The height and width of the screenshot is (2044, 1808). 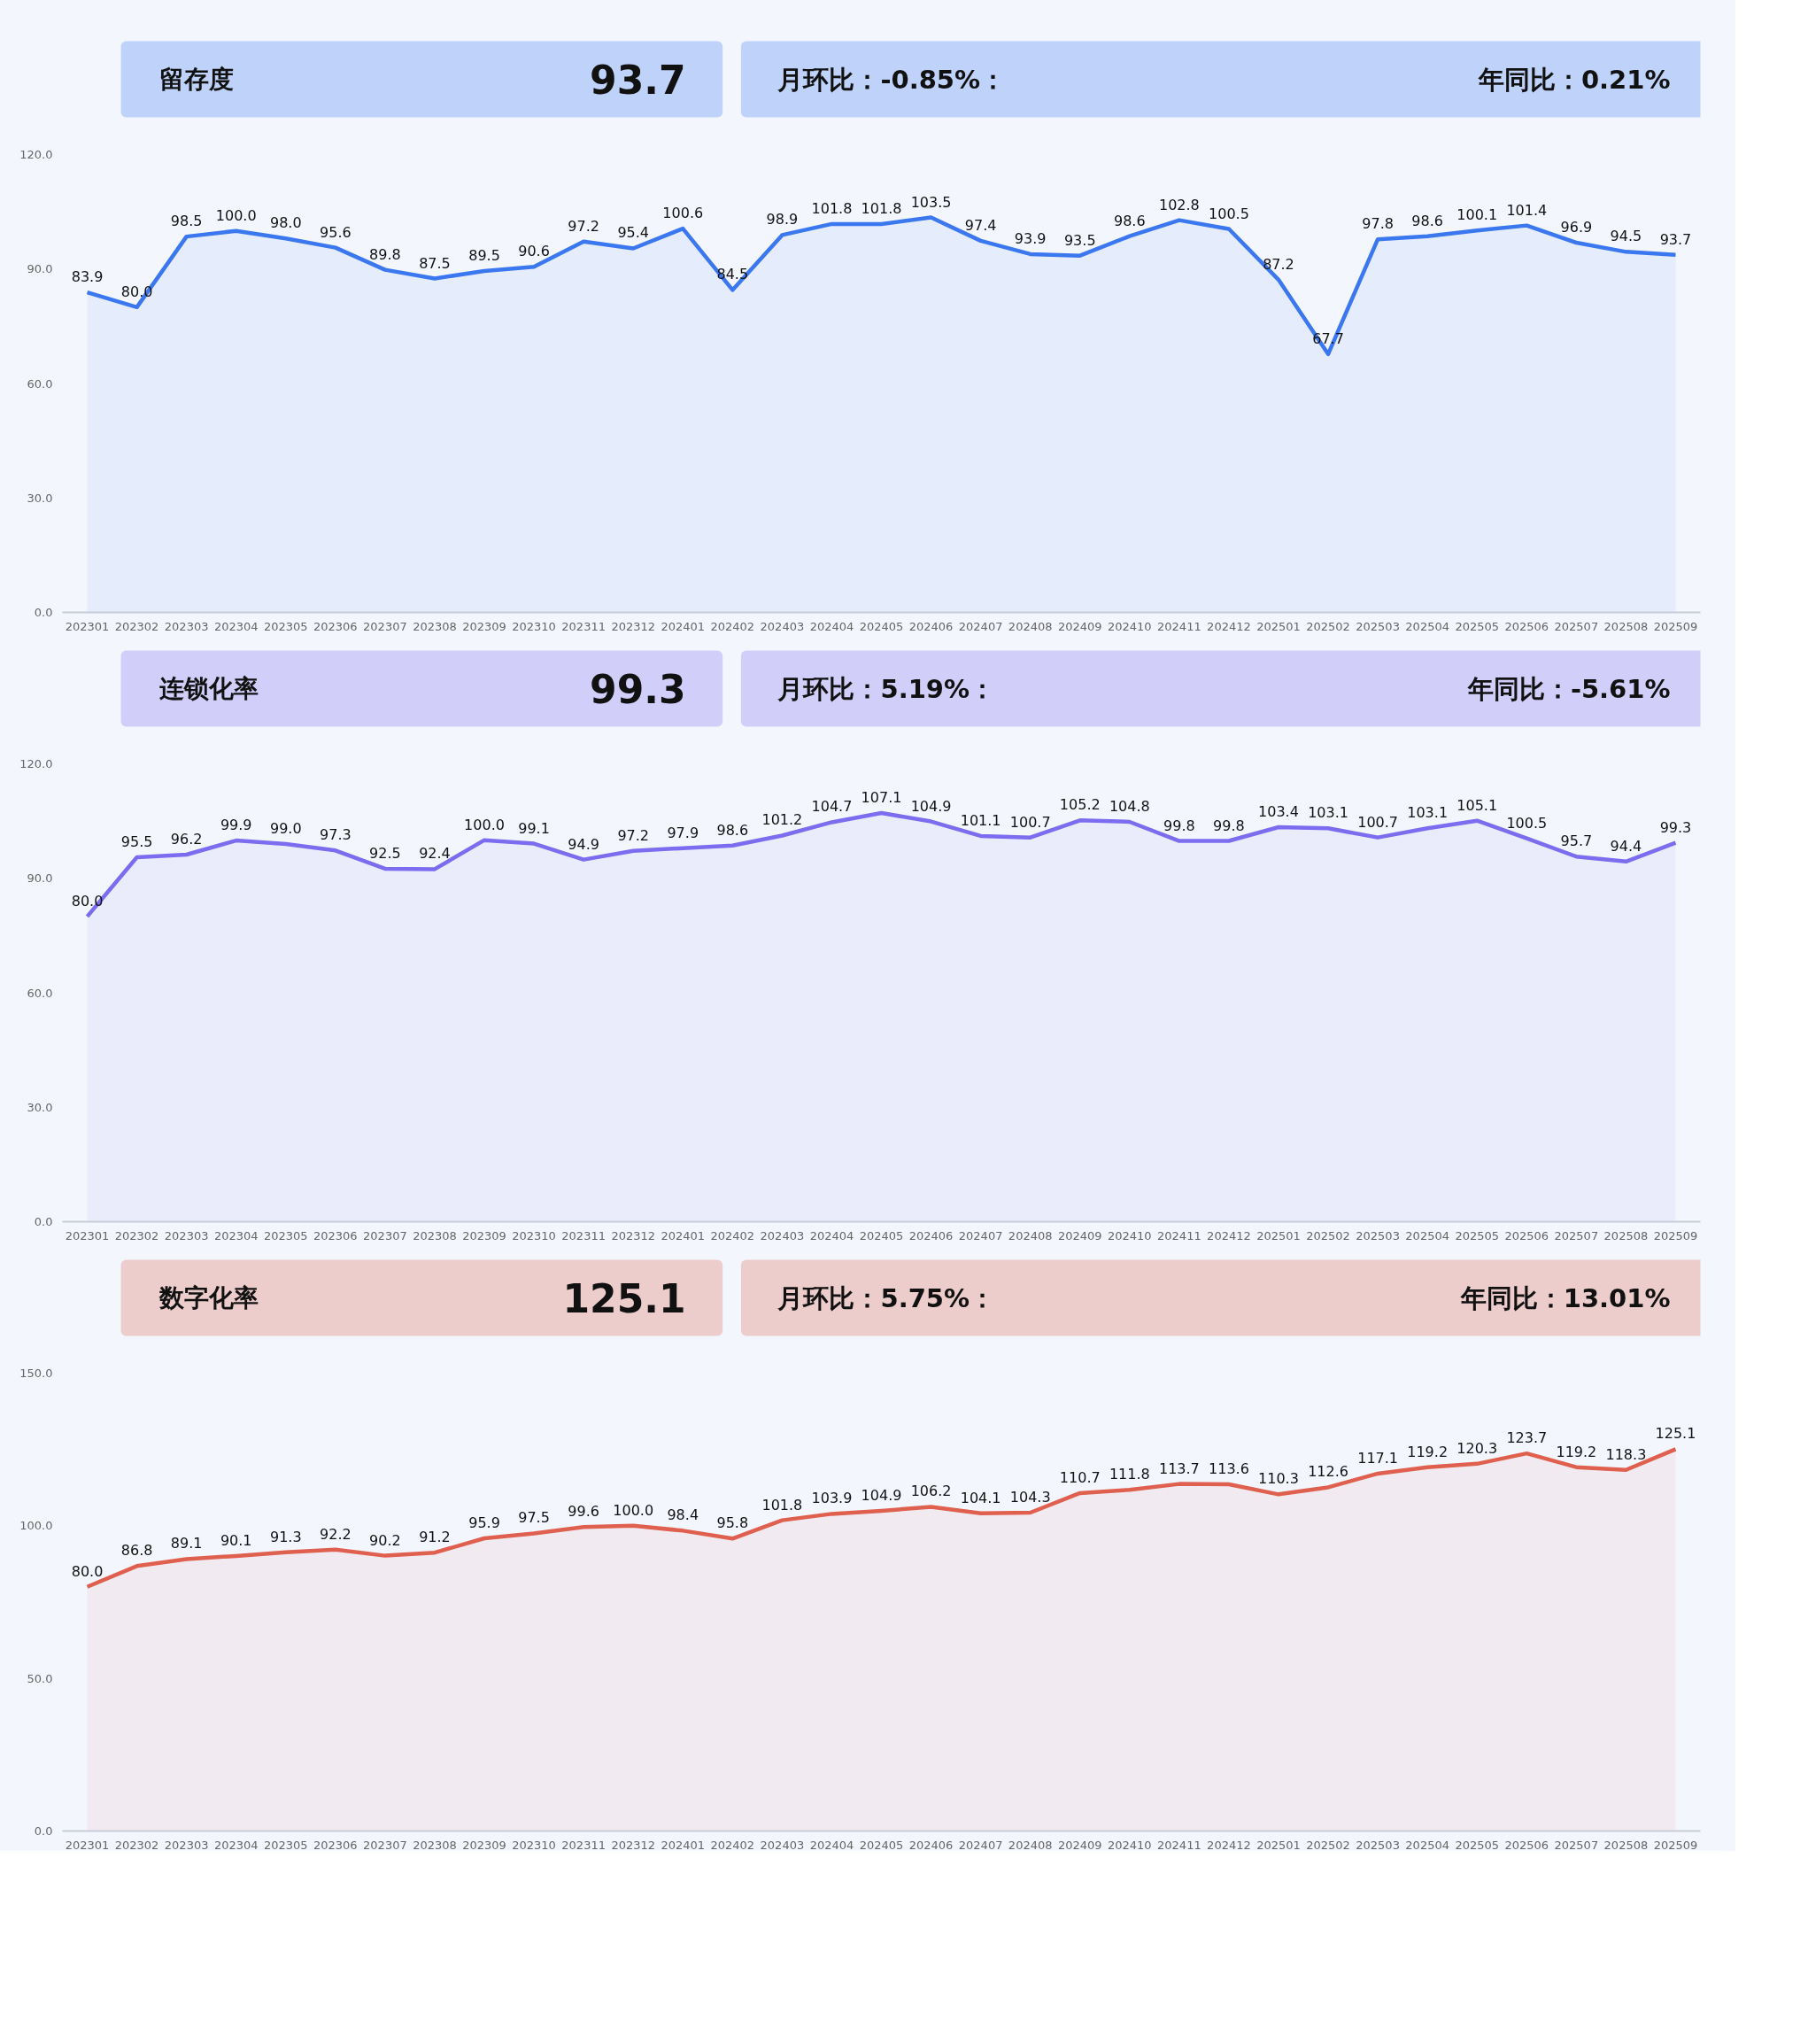 What do you see at coordinates (336, 232) in the screenshot?
I see `data-label: 95.6` at bounding box center [336, 232].